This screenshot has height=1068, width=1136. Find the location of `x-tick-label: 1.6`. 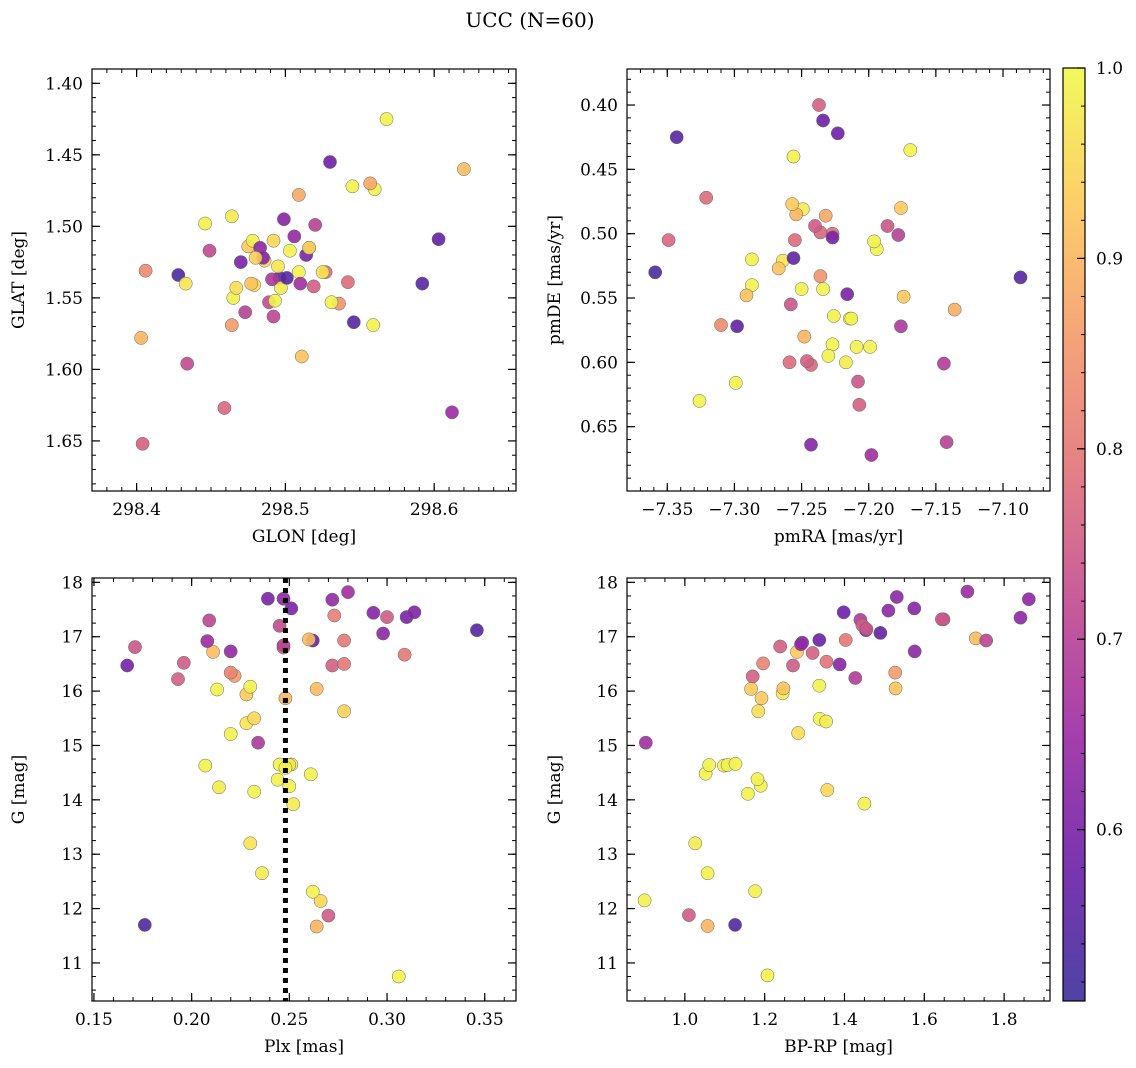

x-tick-label: 1.6 is located at coordinates (924, 1020).